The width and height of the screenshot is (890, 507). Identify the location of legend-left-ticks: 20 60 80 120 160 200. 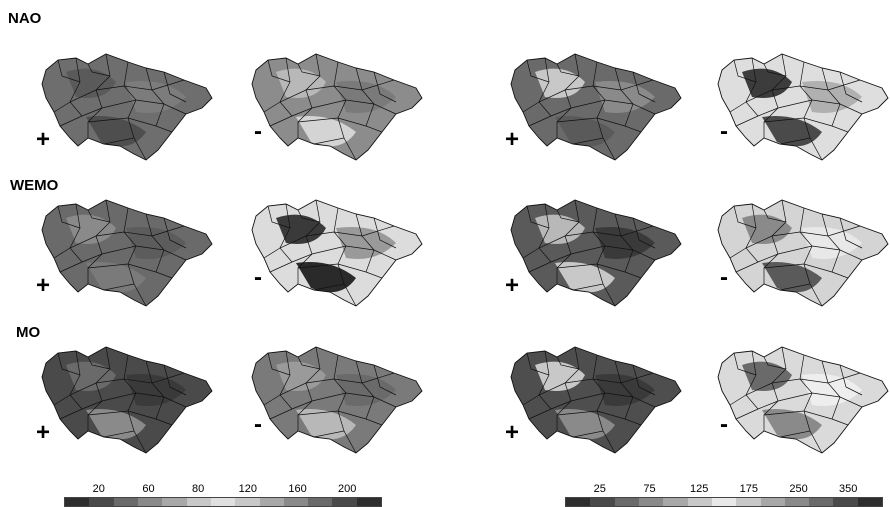
(223, 490).